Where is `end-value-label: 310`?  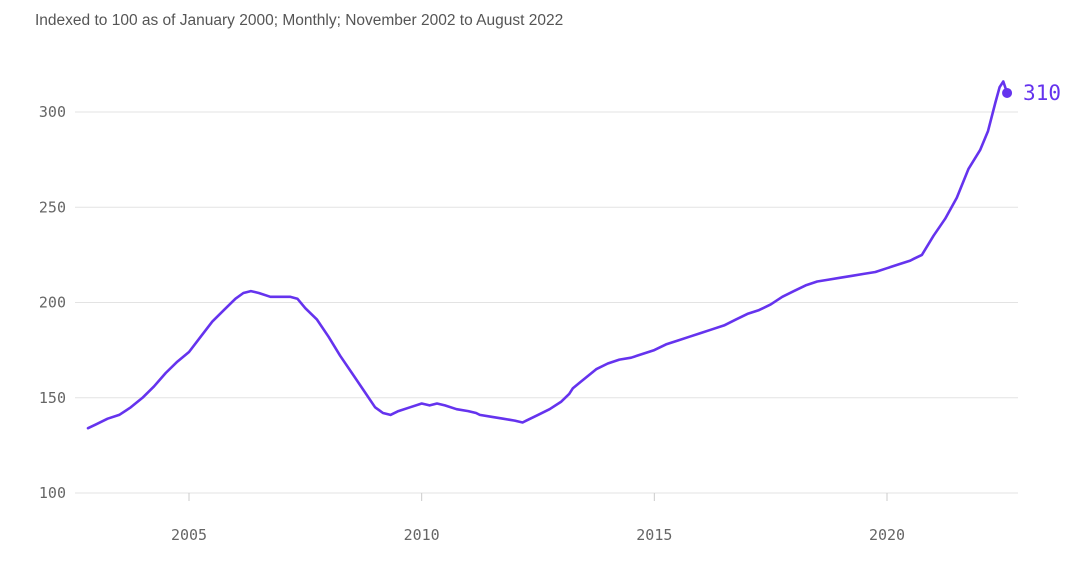 end-value-label: 310 is located at coordinates (1042, 93).